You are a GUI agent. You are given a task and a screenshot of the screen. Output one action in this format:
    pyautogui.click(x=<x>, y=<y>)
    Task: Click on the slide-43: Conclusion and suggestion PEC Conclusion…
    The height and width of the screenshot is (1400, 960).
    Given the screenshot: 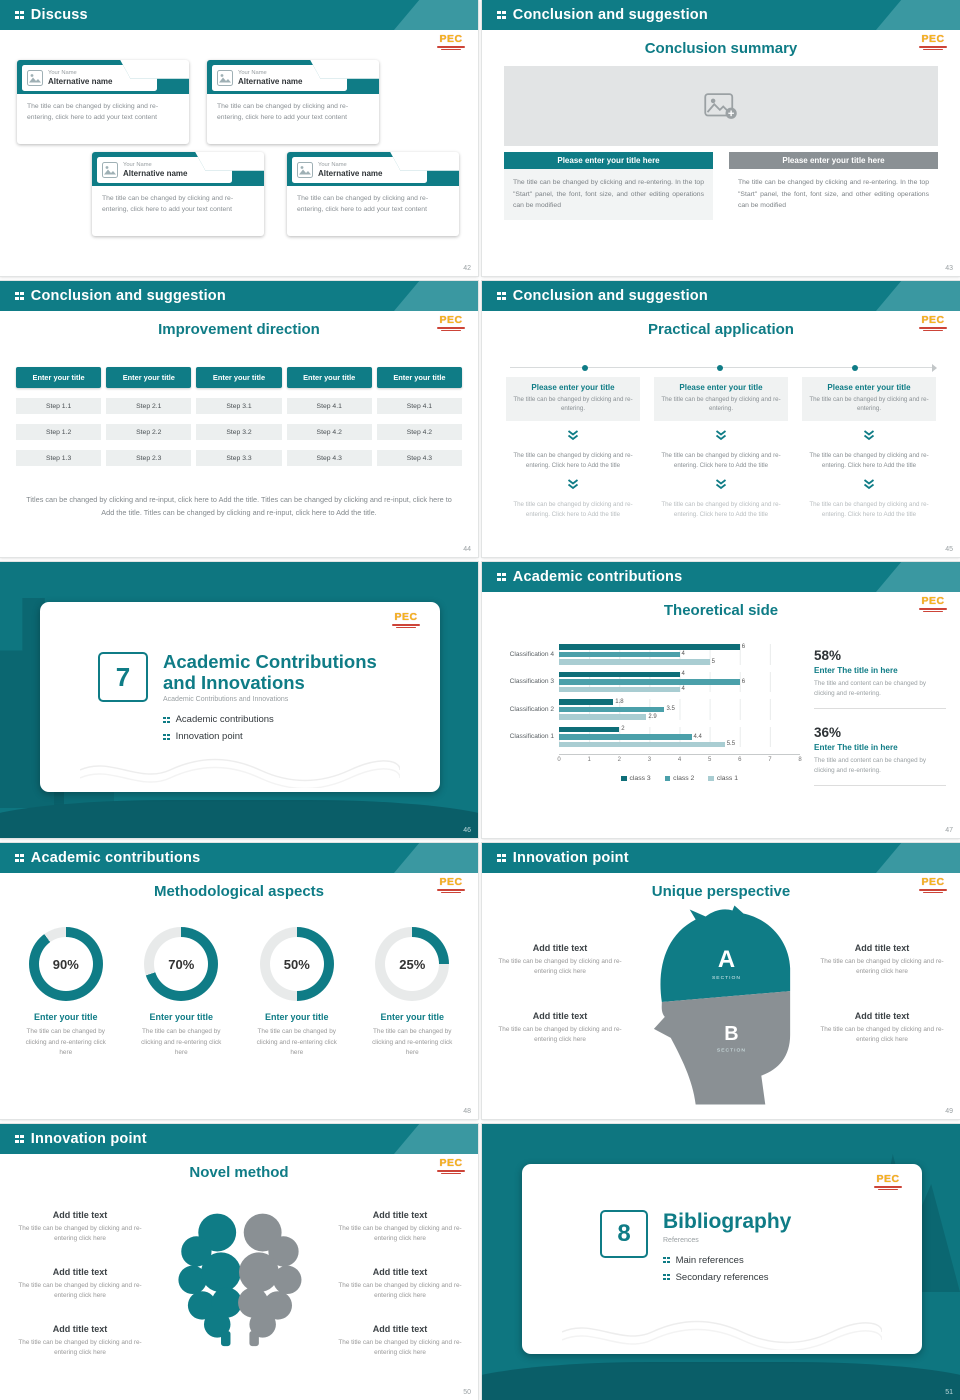 What is the action you would take?
    pyautogui.click(x=721, y=138)
    